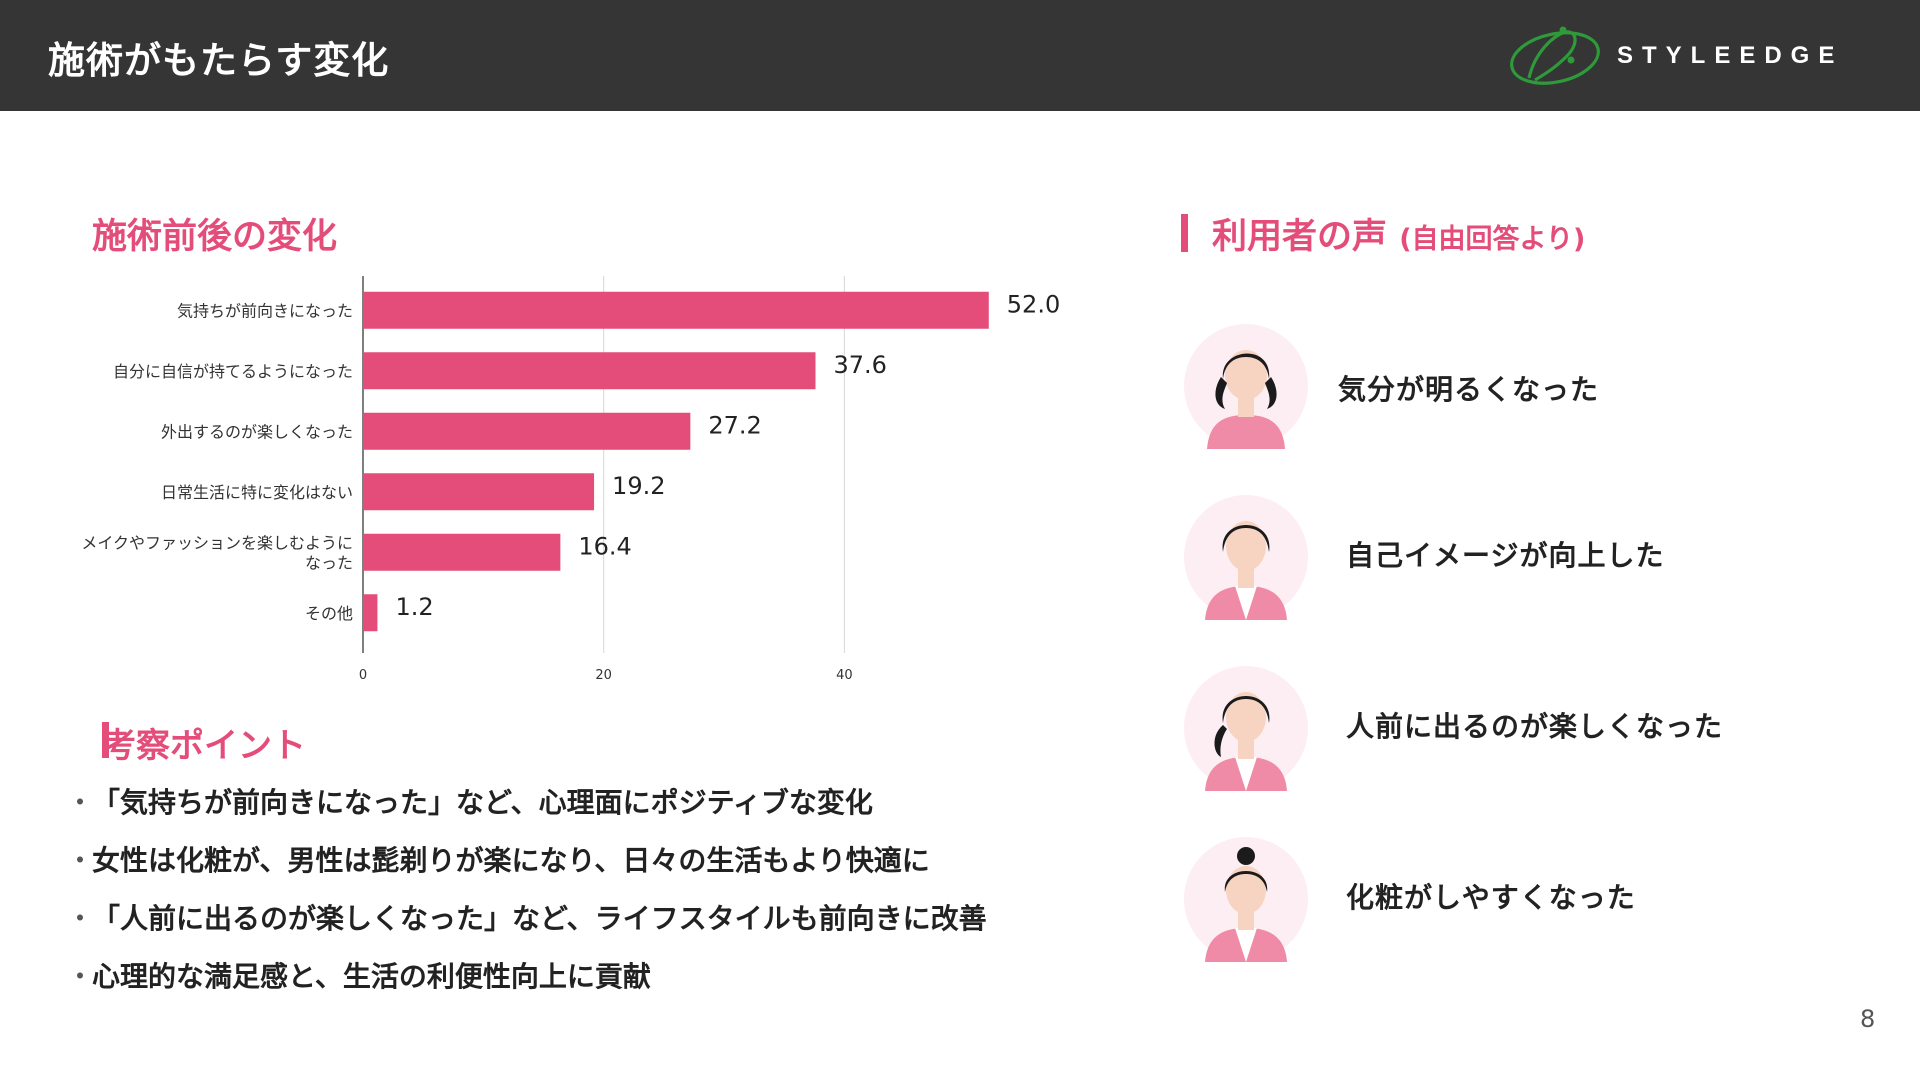 The width and height of the screenshot is (1920, 1080). What do you see at coordinates (217, 542) in the screenshot?
I see `category-label-line: メイクやファッションを楽しむように` at bounding box center [217, 542].